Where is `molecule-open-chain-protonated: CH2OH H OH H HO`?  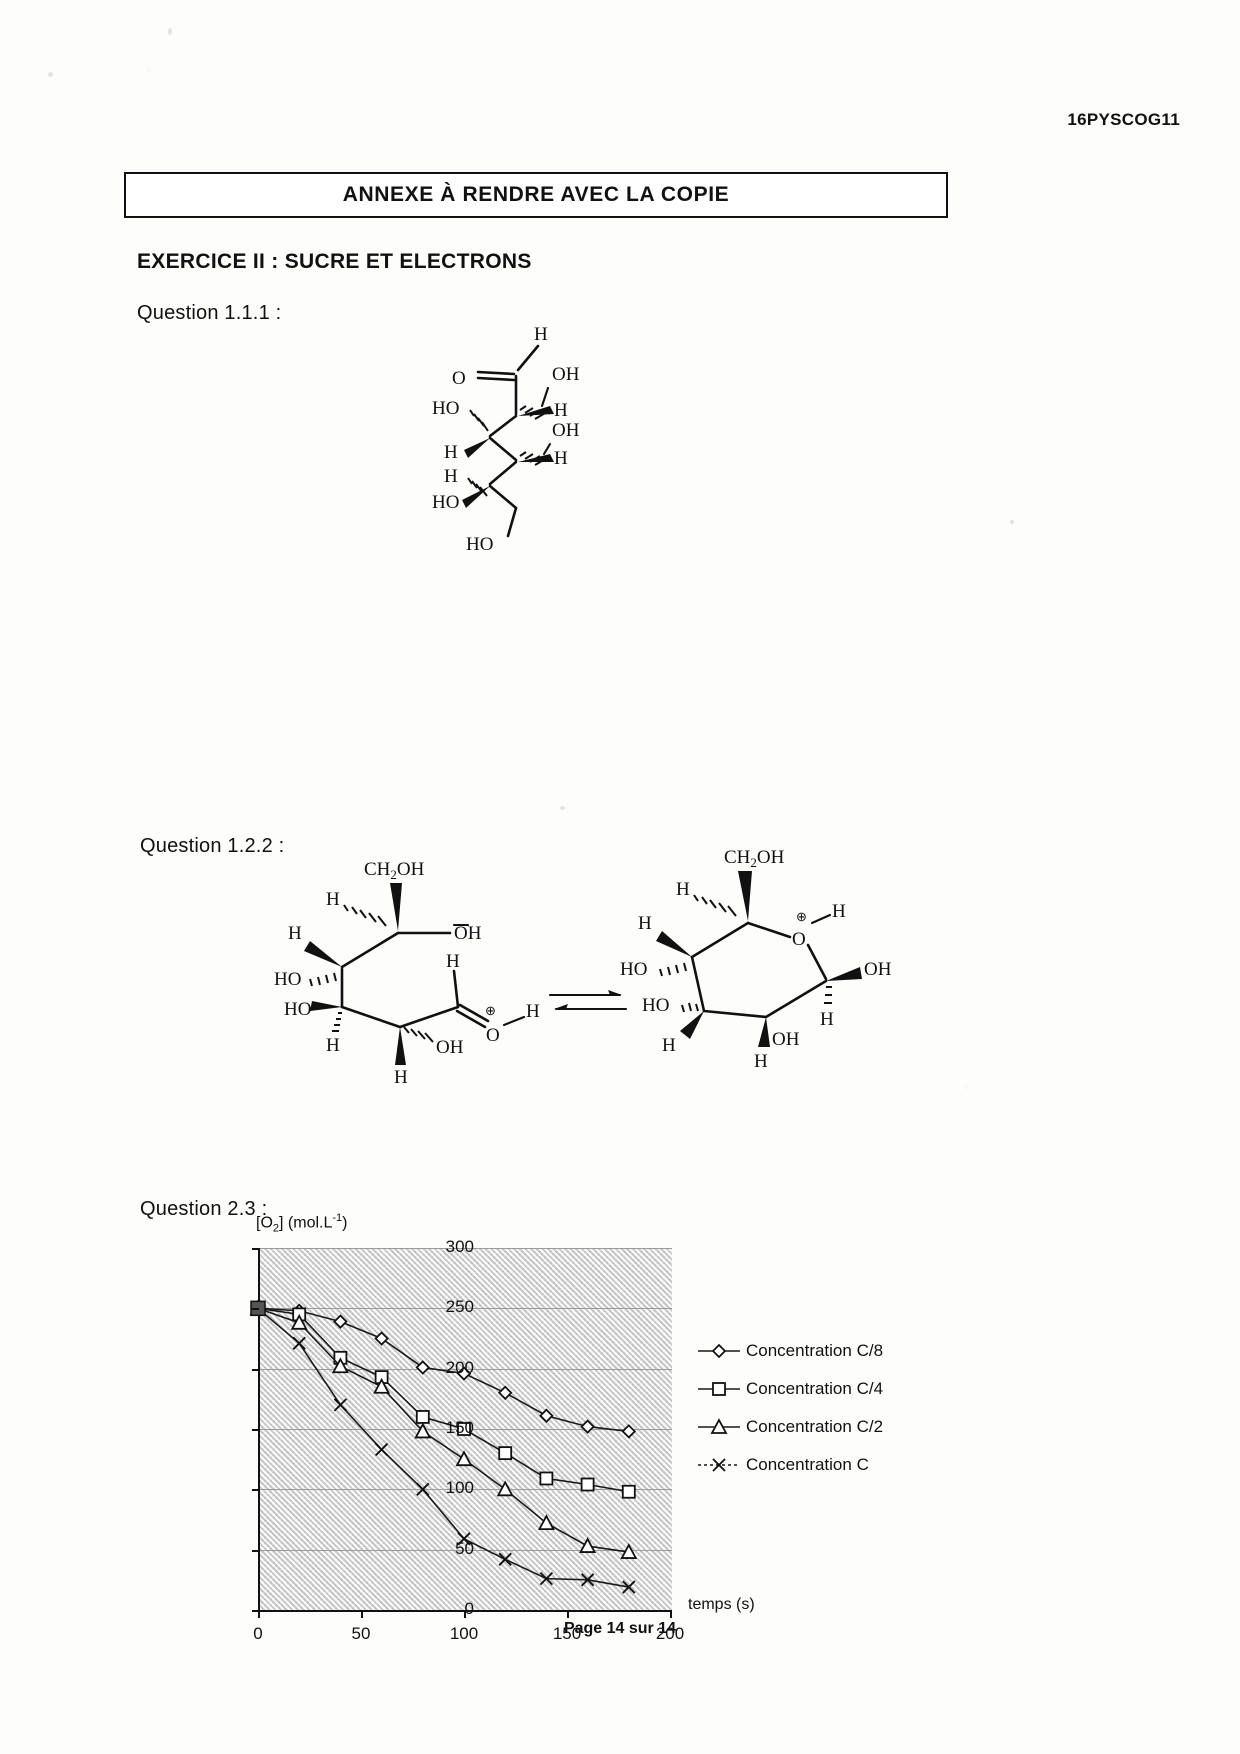
molecule-open-chain-protonated: CH2OH H OH H HO is located at coordinates (407, 971).